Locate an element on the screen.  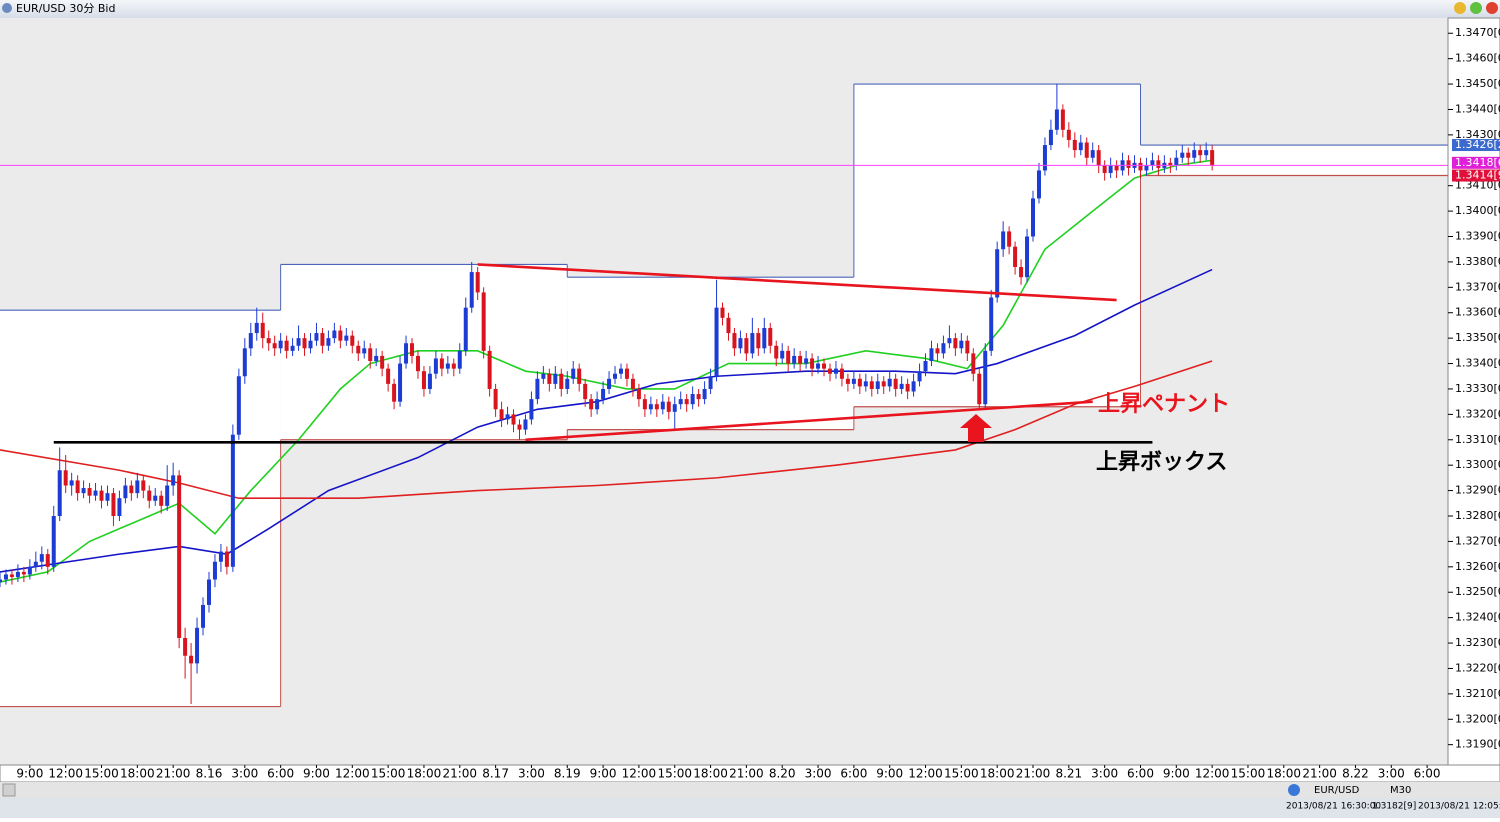
y-tick-label: 1.3300[0 is located at coordinates (1477, 464).